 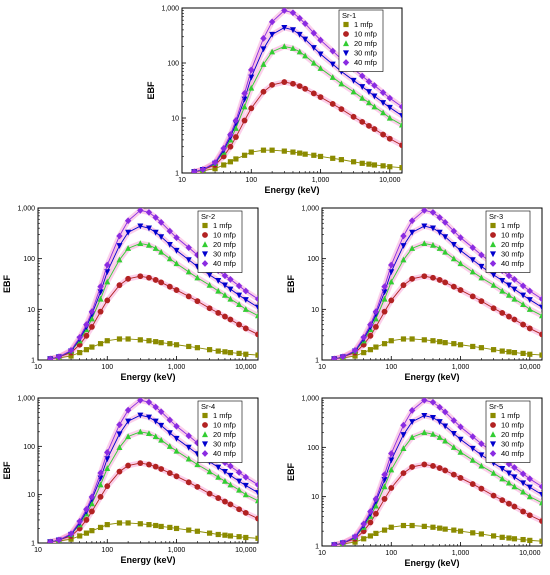 What do you see at coordinates (291, 471) in the screenshot?
I see `y-axis-title: EBF` at bounding box center [291, 471].